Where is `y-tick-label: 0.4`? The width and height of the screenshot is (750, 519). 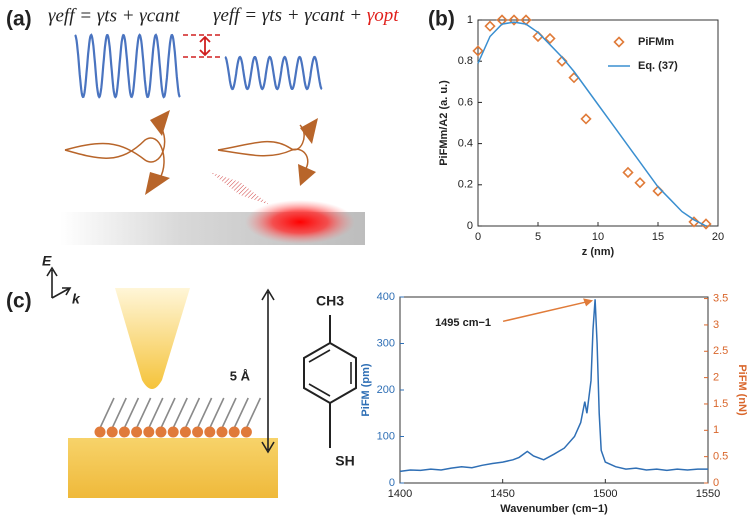 y-tick-label: 0.4 is located at coordinates (465, 144).